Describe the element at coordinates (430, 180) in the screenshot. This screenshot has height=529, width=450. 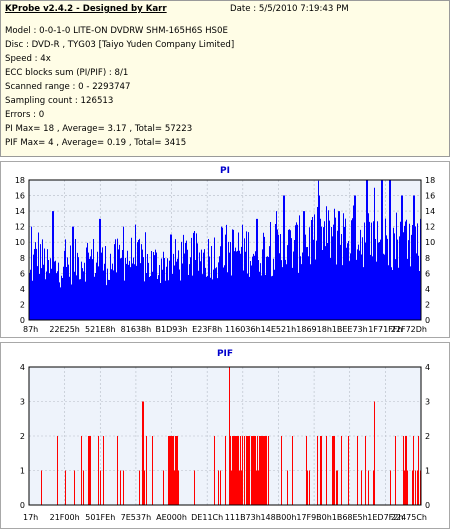
I see `y-tick-label-right: 18` at that location.